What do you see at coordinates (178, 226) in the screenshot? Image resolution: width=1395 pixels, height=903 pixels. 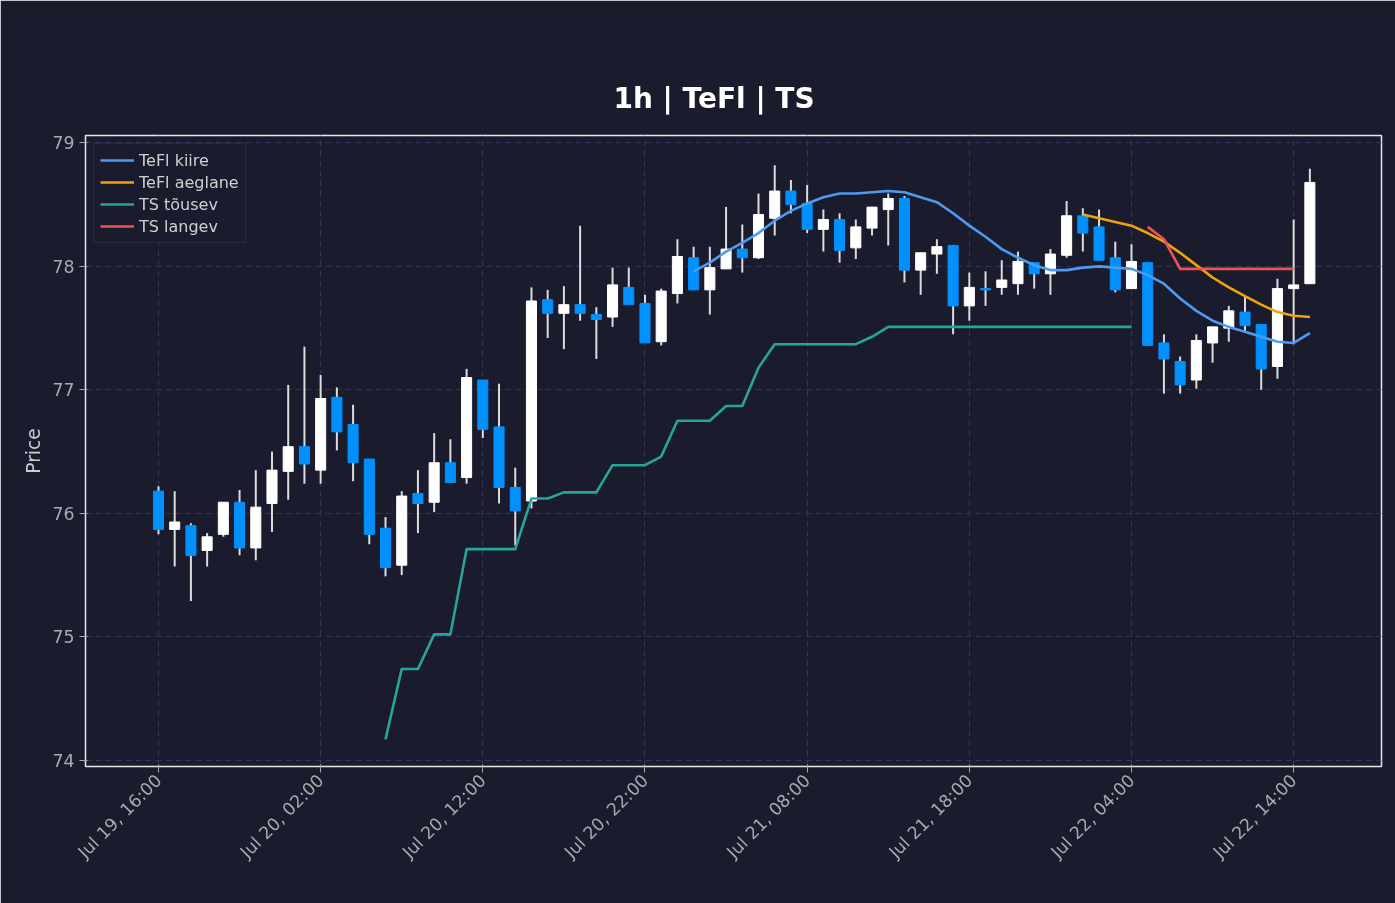 I see `legend-label: TS langev` at bounding box center [178, 226].